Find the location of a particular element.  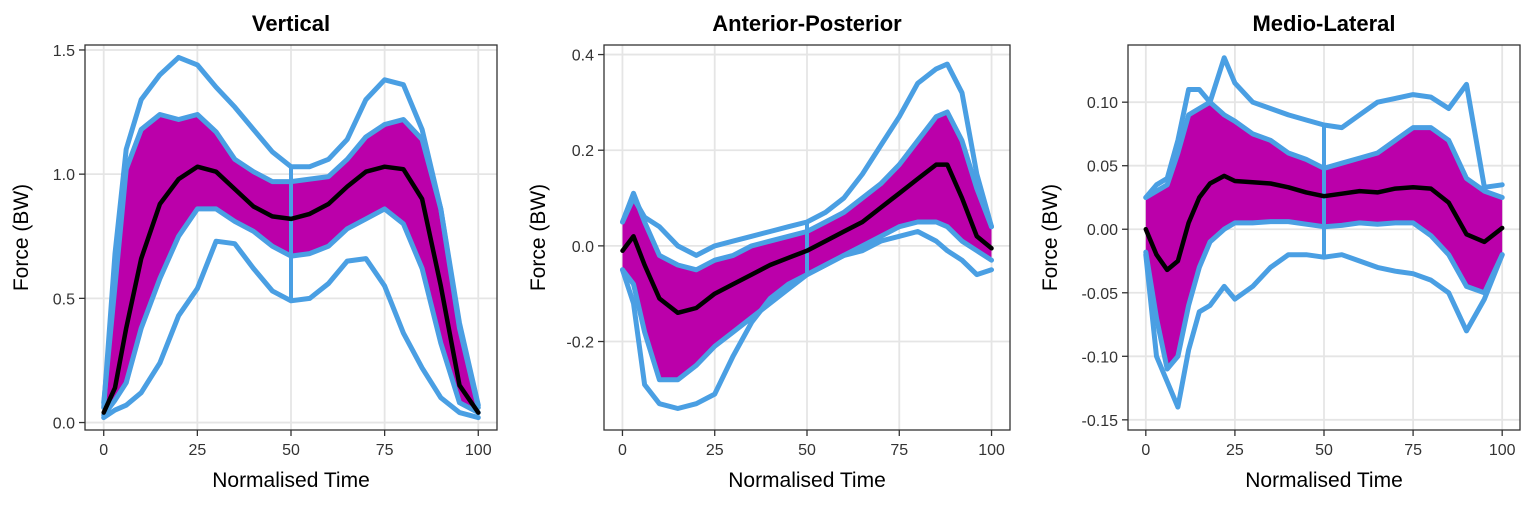

y-tick-label: 0.10 is located at coordinates (1102, 103).